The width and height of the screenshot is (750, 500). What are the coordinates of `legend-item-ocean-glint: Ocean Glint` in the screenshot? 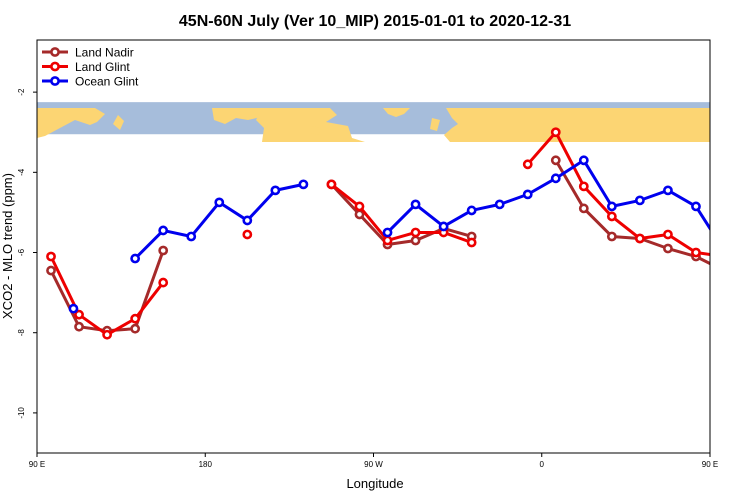 It's located at (90, 82).